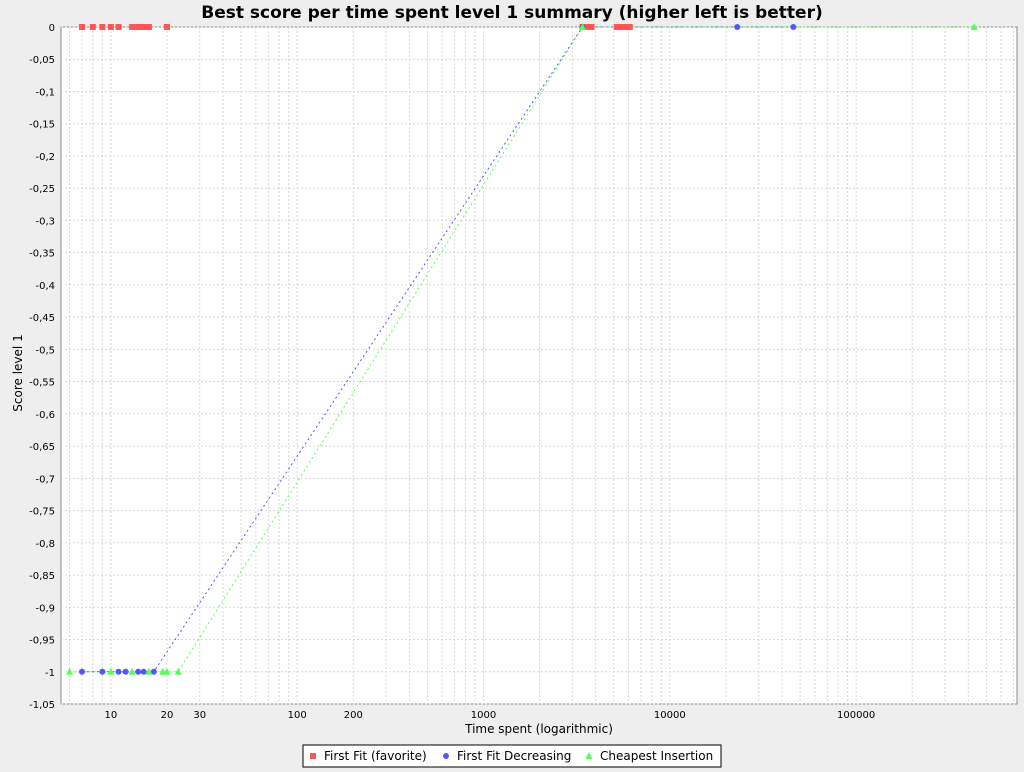  I want to click on y-tick-label: -0,75, so click(42, 512).